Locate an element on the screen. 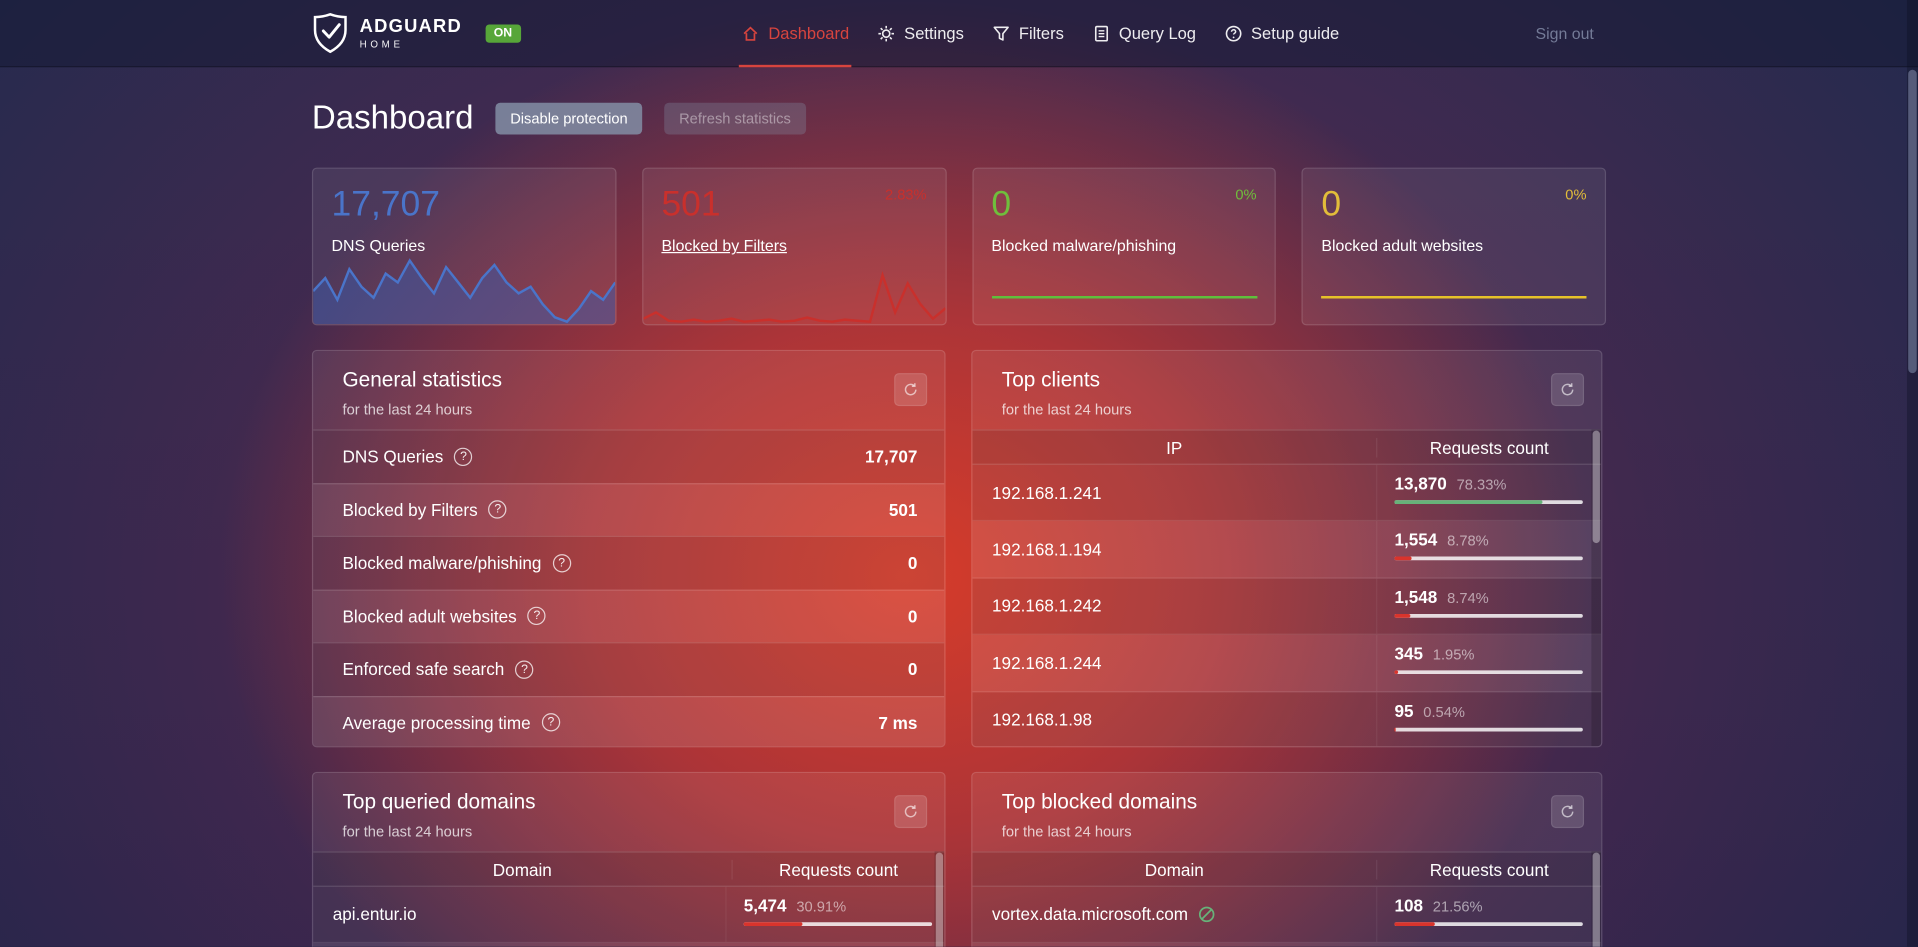 The image size is (1918, 947). column-header-domain: Domain is located at coordinates (522, 869).